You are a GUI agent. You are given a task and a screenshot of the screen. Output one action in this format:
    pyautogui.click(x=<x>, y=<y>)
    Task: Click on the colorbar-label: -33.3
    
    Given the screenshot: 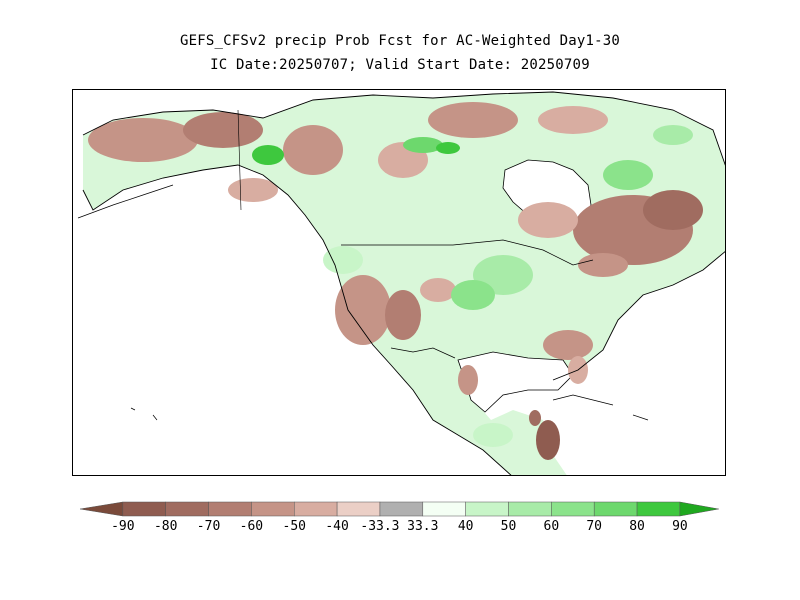 What is the action you would take?
    pyautogui.click(x=379, y=526)
    